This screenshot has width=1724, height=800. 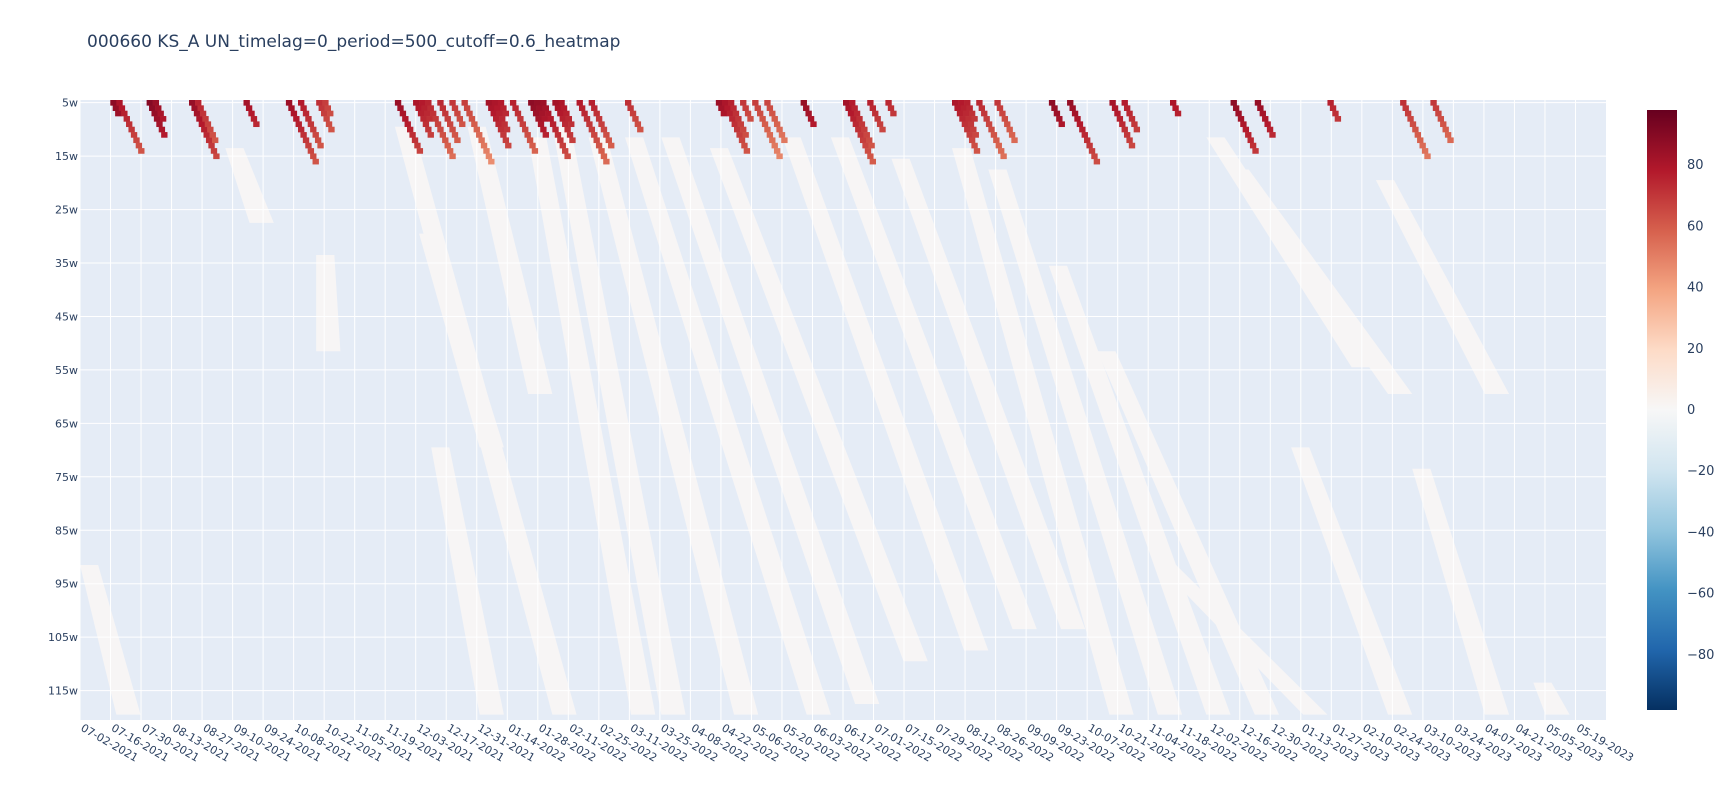 I want to click on colorbar-tick-label: −40, so click(x=1700, y=532).